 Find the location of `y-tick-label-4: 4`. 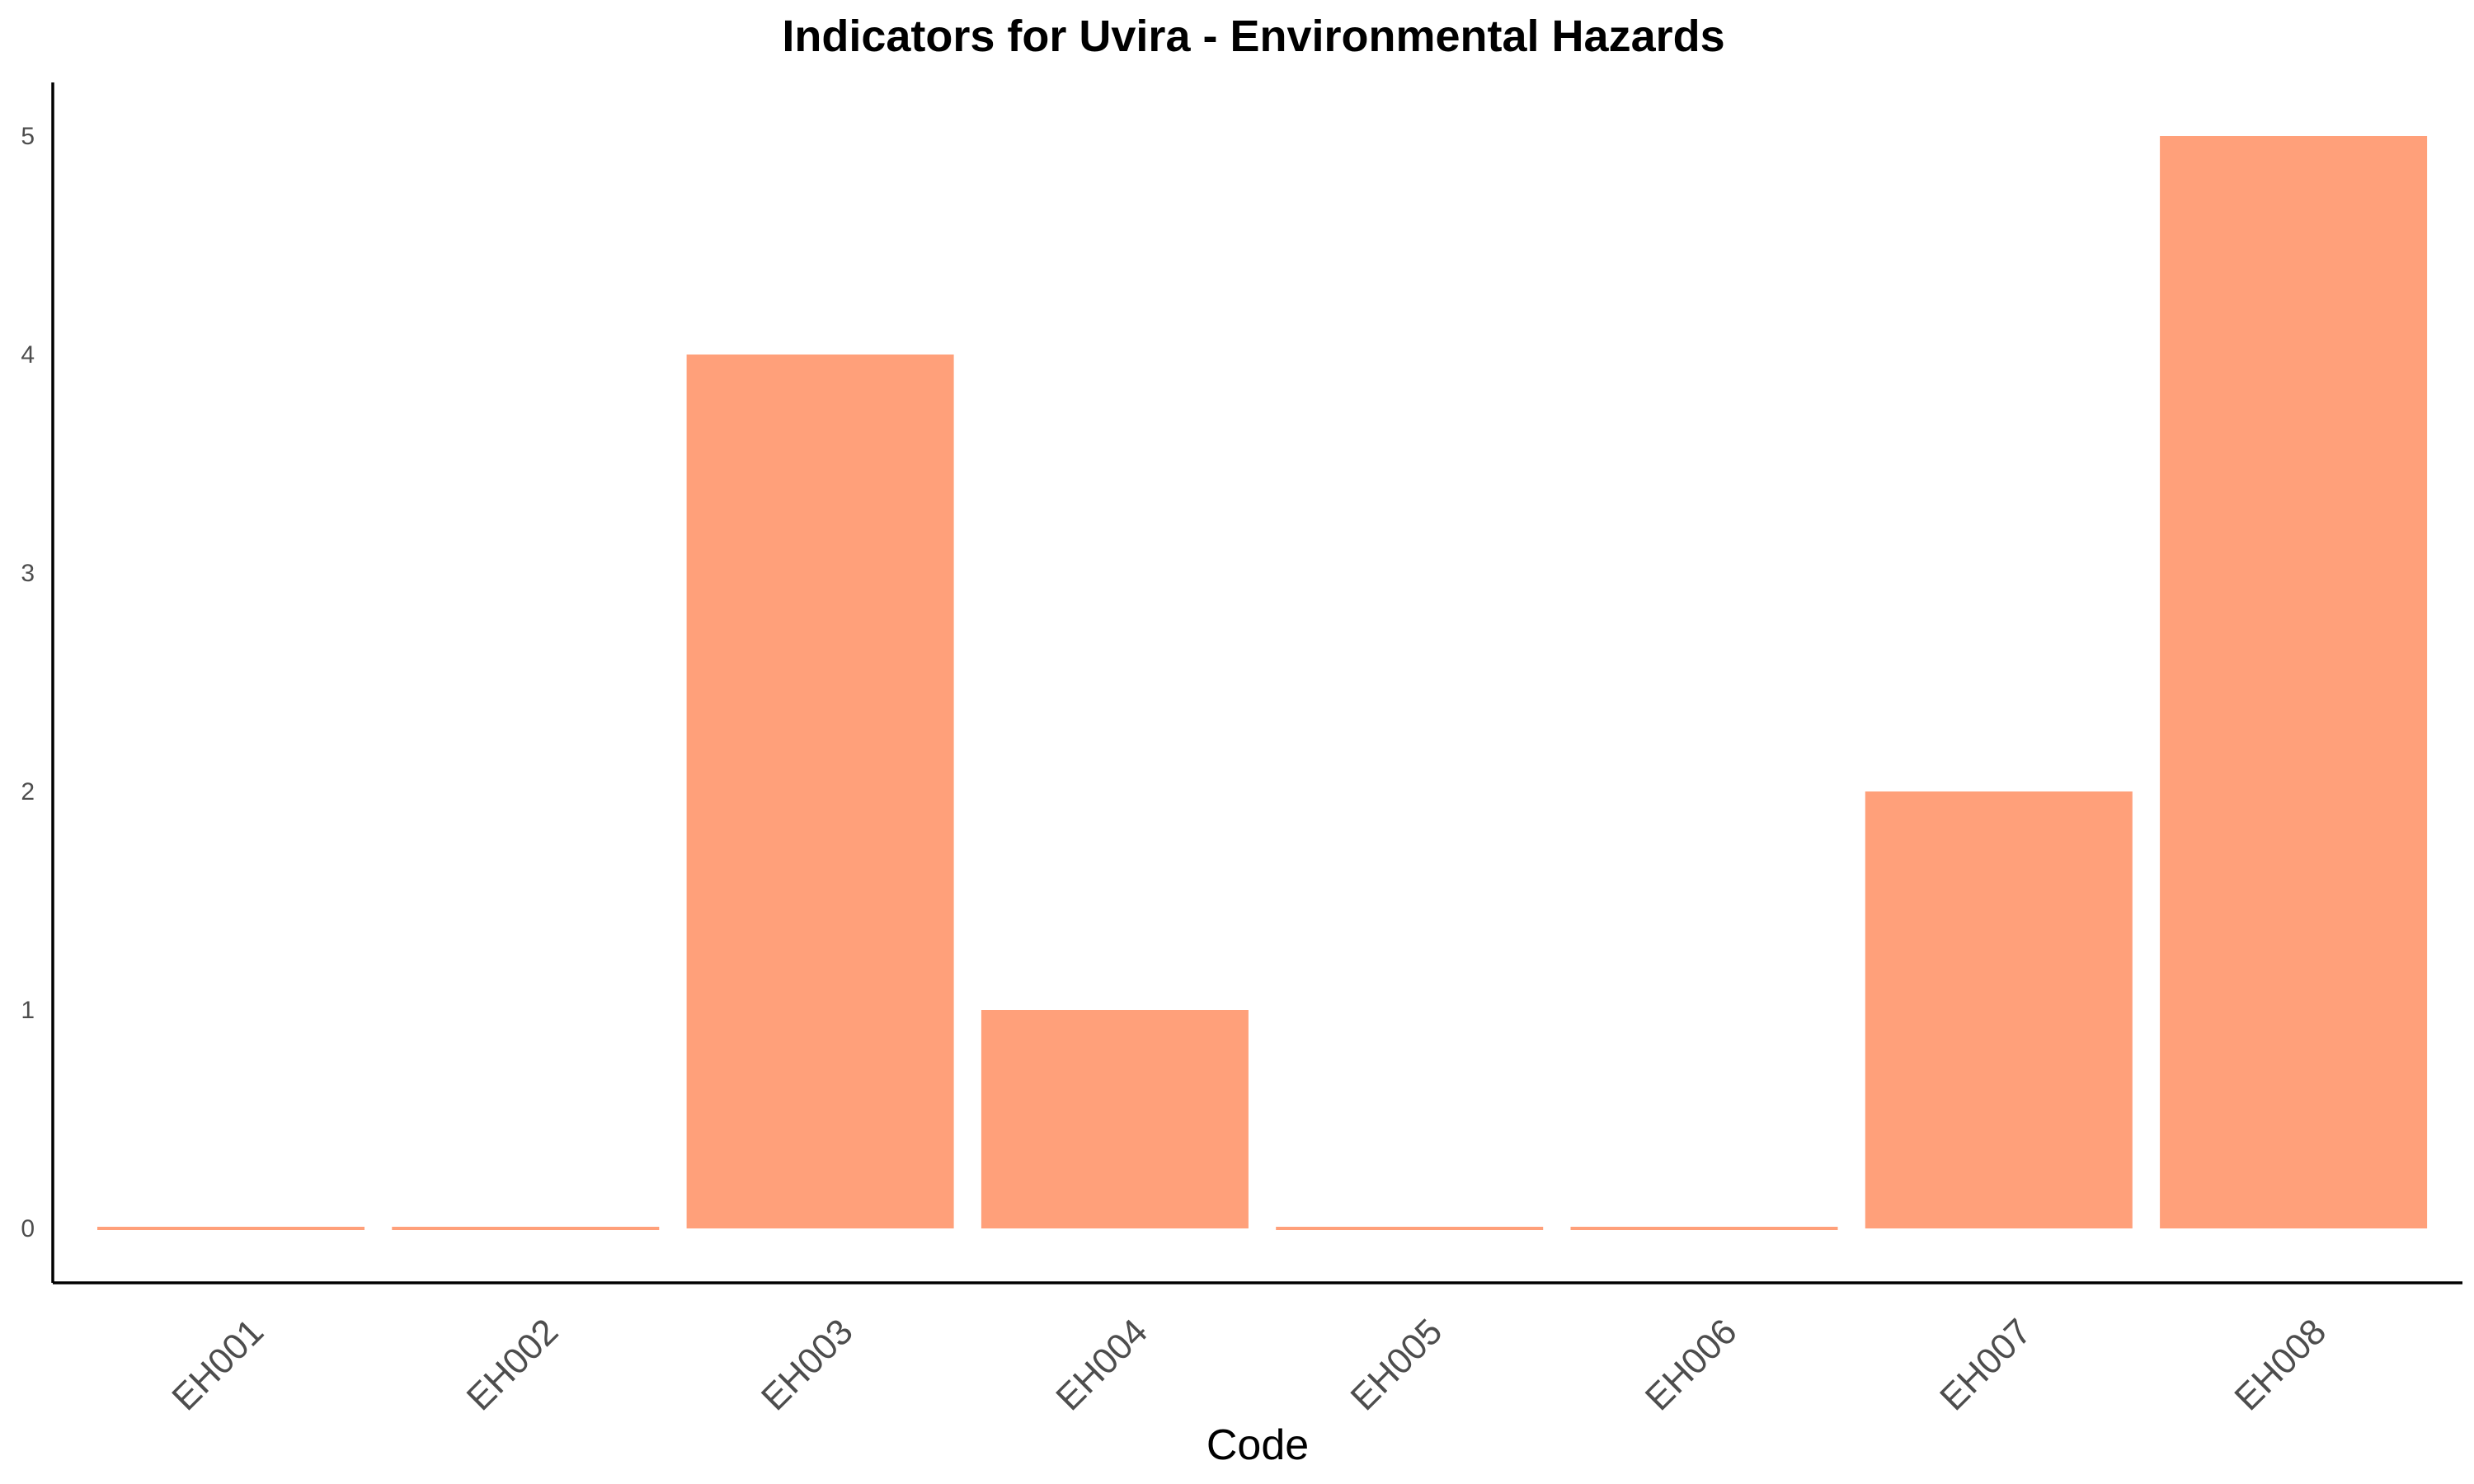

y-tick-label-4: 4 is located at coordinates (28, 355).